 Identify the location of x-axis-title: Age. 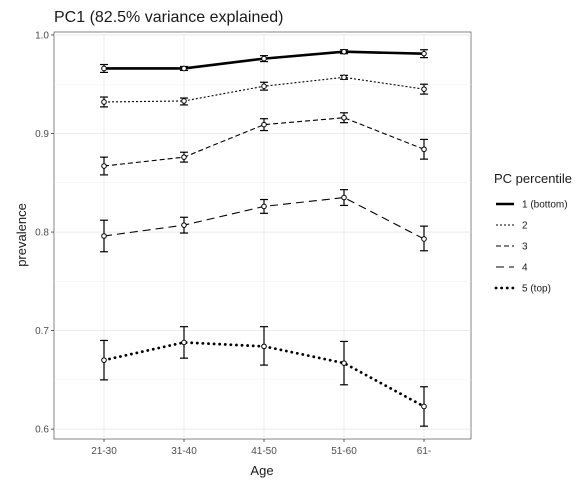
(261, 470).